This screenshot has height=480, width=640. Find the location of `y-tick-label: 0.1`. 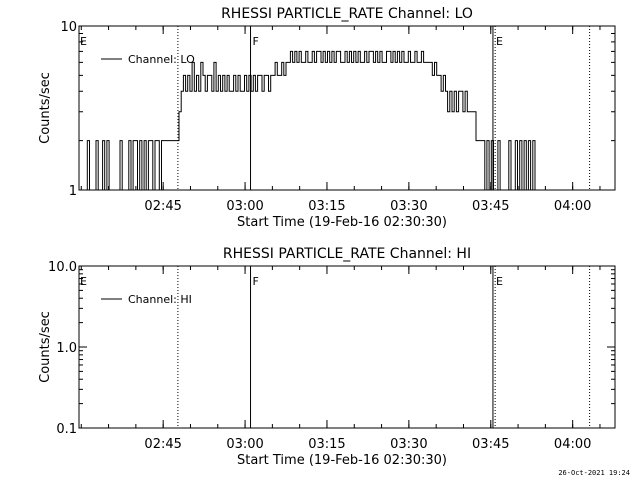

y-tick-label: 0.1 is located at coordinates (66, 429).